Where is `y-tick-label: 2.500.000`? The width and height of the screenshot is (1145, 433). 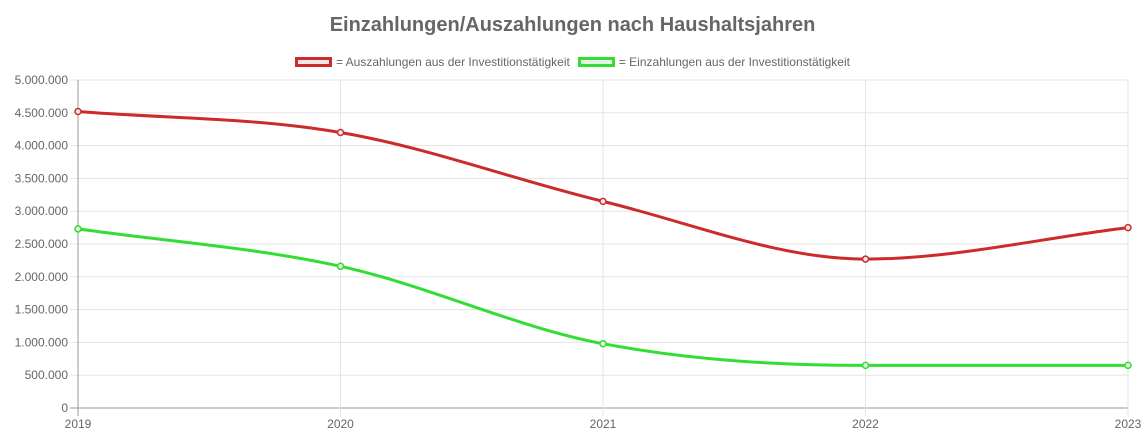
y-tick-label: 2.500.000 is located at coordinates (42, 244).